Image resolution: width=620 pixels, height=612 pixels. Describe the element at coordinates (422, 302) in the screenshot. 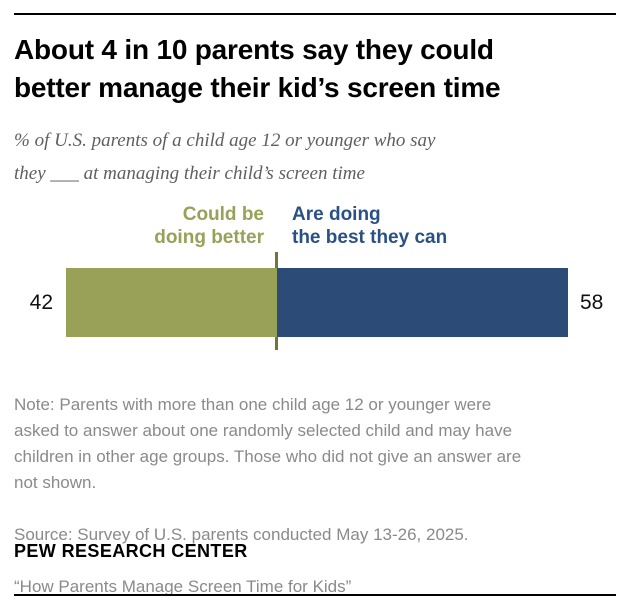

I see `bar-segment-best-they-can` at that location.